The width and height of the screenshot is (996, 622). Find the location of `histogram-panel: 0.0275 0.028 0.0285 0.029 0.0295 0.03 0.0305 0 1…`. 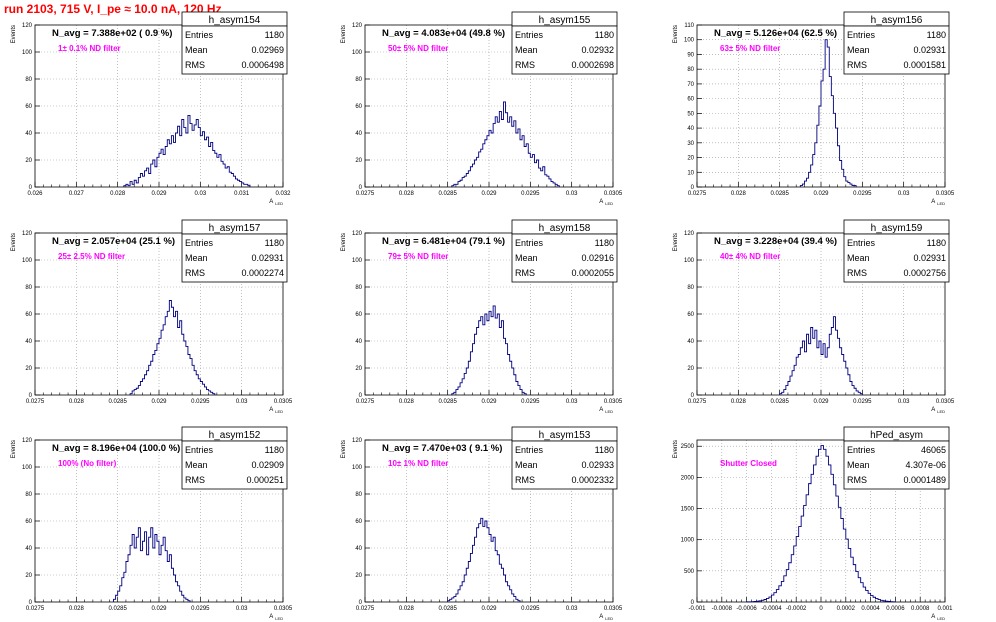

histogram-panel: 0.0275 0.028 0.0285 0.029 0.0295 0.03 0.0305 0 1… is located at coordinates (814, 108).